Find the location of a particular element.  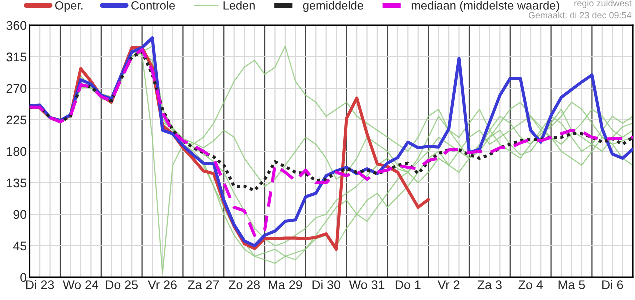

y-tick-label: 270 is located at coordinates (16, 89).